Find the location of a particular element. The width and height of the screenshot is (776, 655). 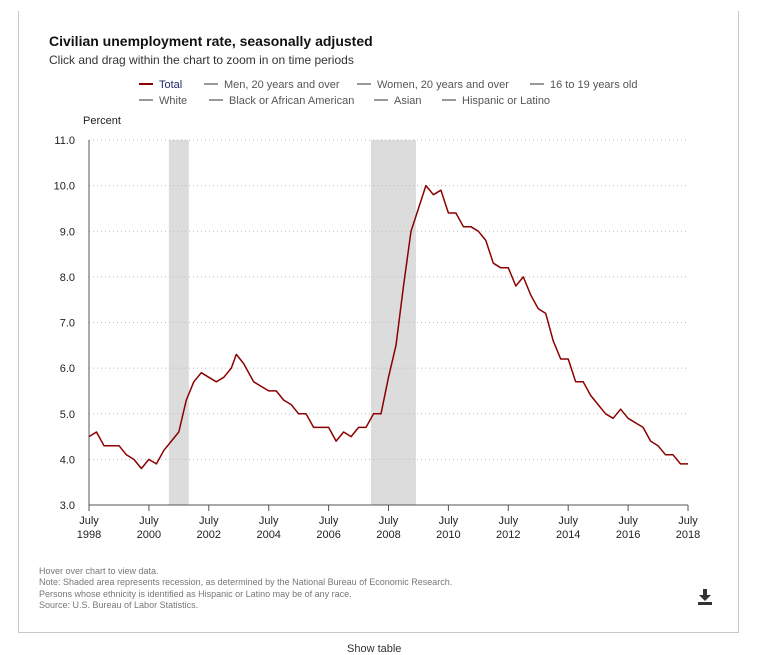

legend-item-men: Men, 20 years and over is located at coordinates (272, 85).